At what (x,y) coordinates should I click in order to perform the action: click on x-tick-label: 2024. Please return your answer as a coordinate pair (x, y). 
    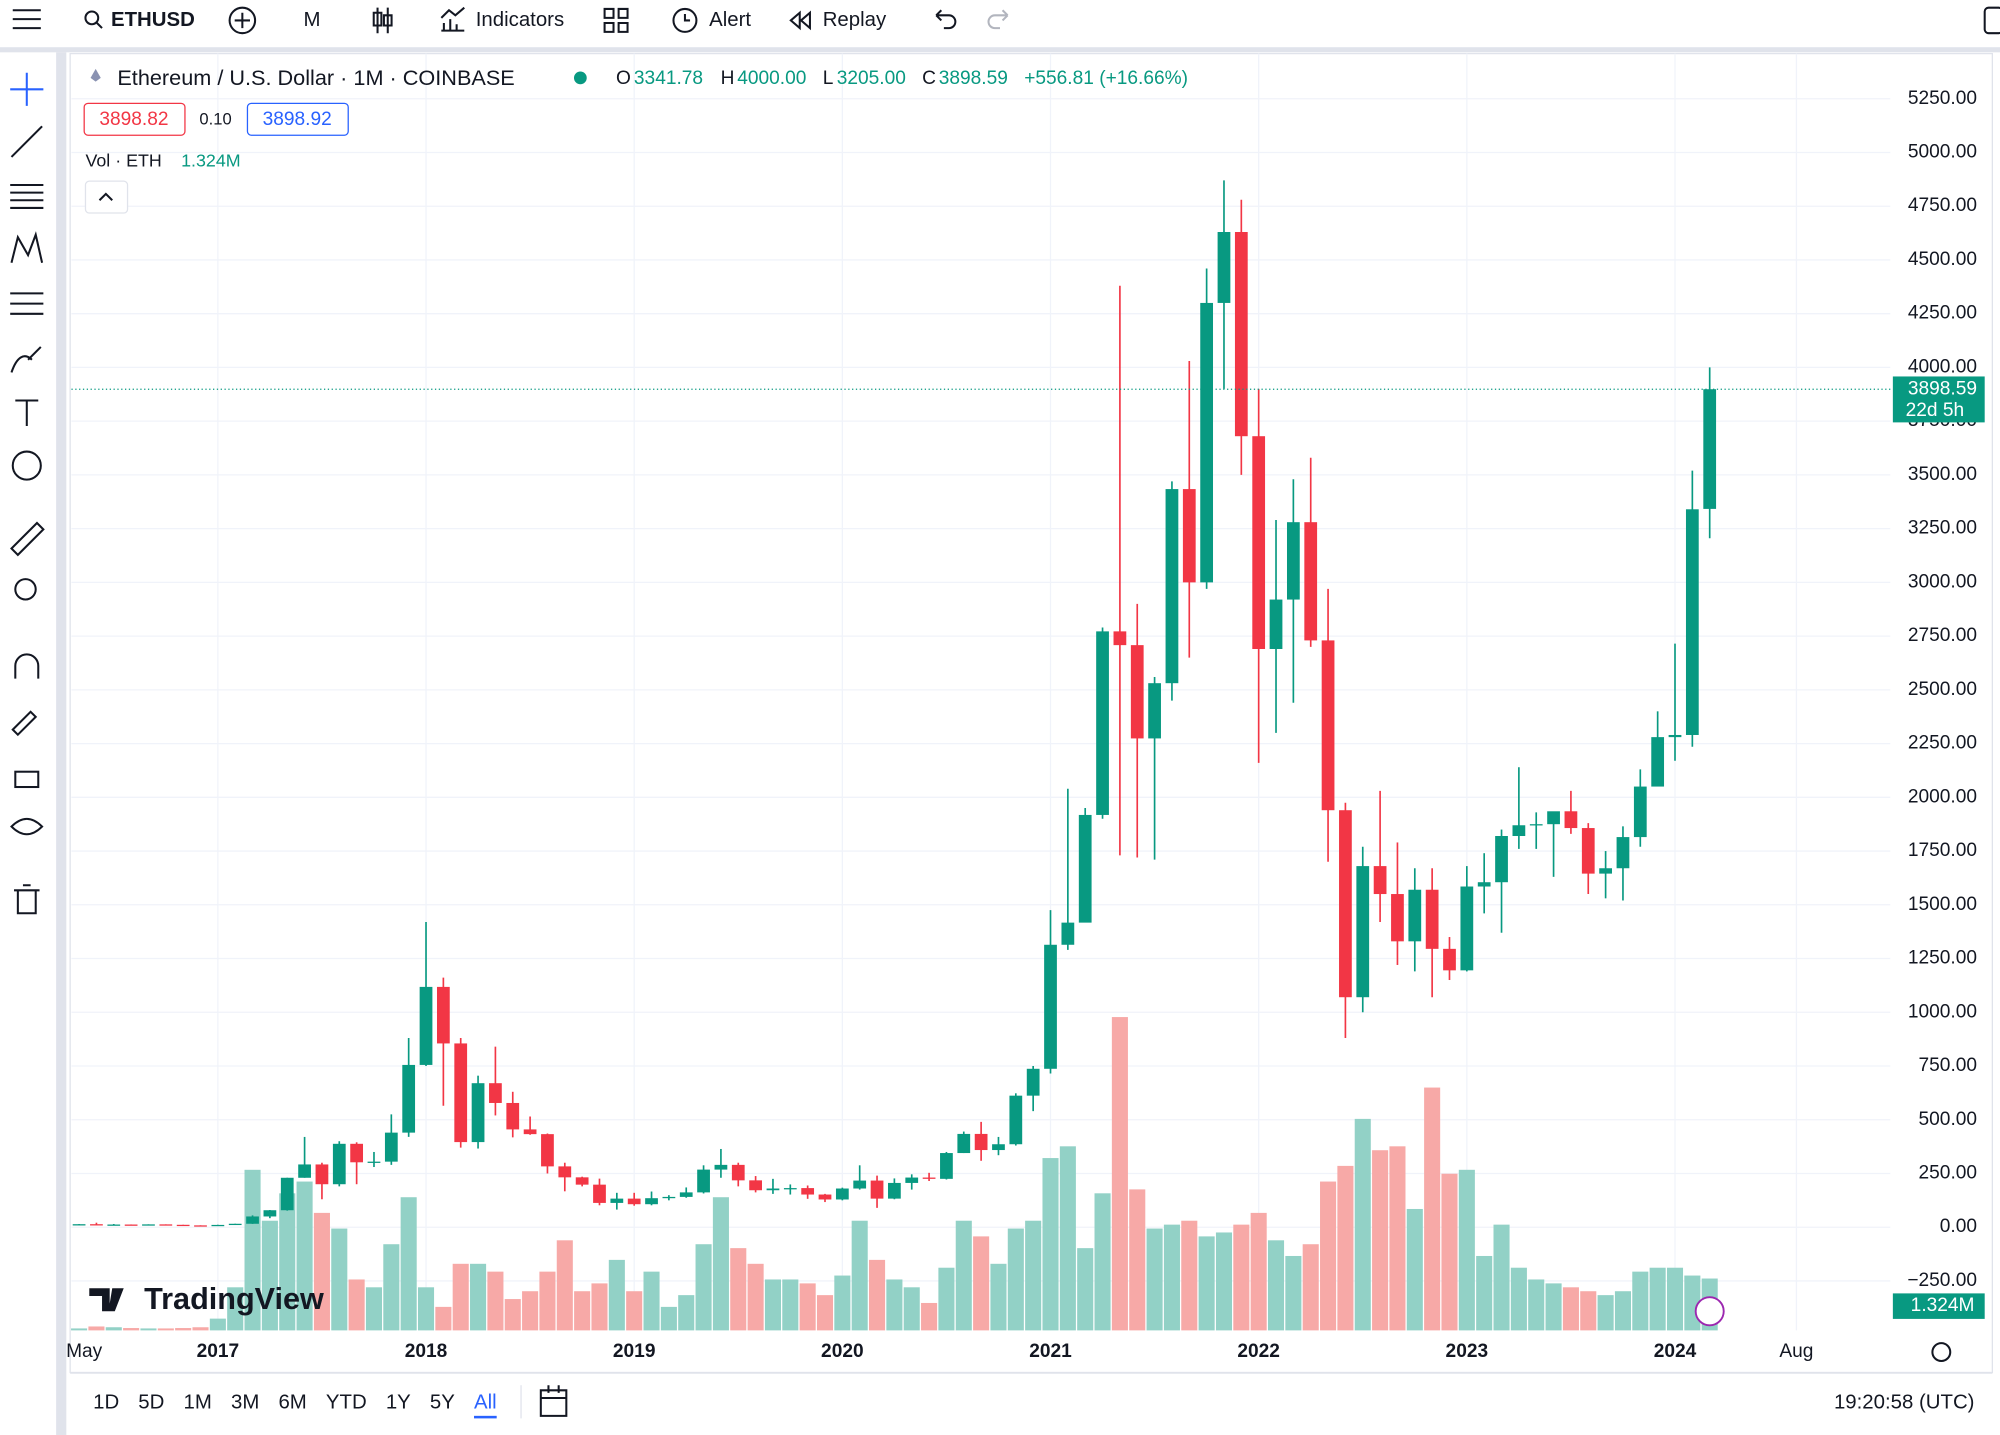
    Looking at the image, I should click on (1675, 1351).